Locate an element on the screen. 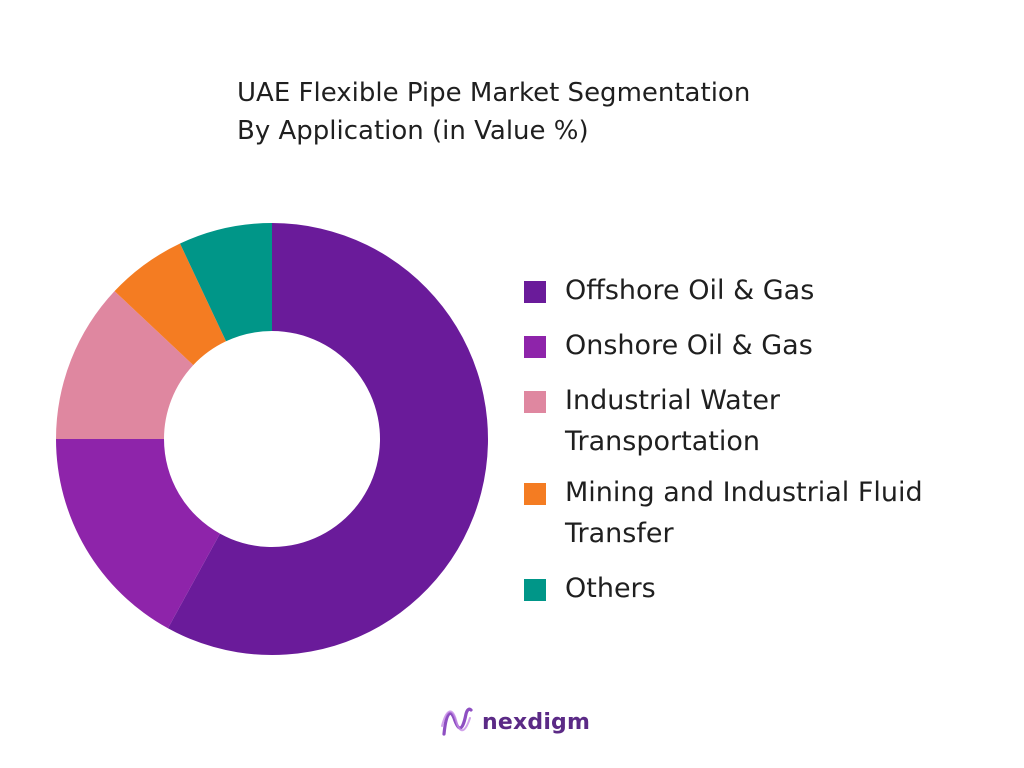 The image size is (1024, 768). legend-label-mining: Mining and Industrial Fluid Transfer is located at coordinates (744, 513).